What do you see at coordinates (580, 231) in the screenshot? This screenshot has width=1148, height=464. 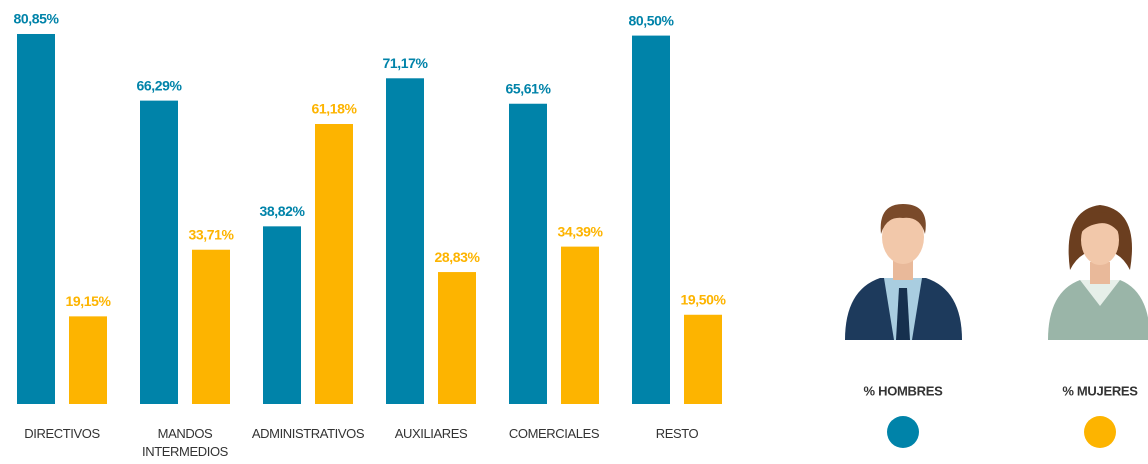 I see `value-label: 34,39%` at bounding box center [580, 231].